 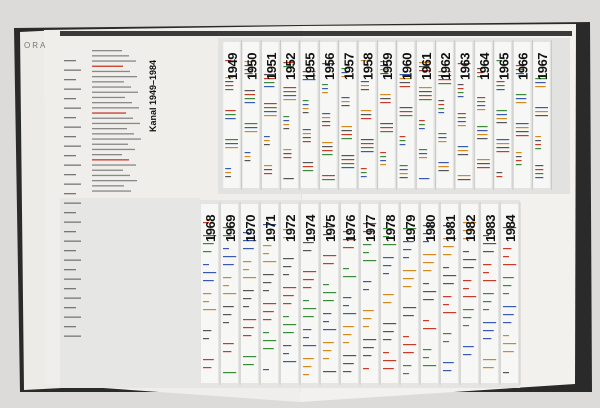 What do you see at coordinates (370, 228) in the screenshot?
I see `year-label: 1977` at bounding box center [370, 228].